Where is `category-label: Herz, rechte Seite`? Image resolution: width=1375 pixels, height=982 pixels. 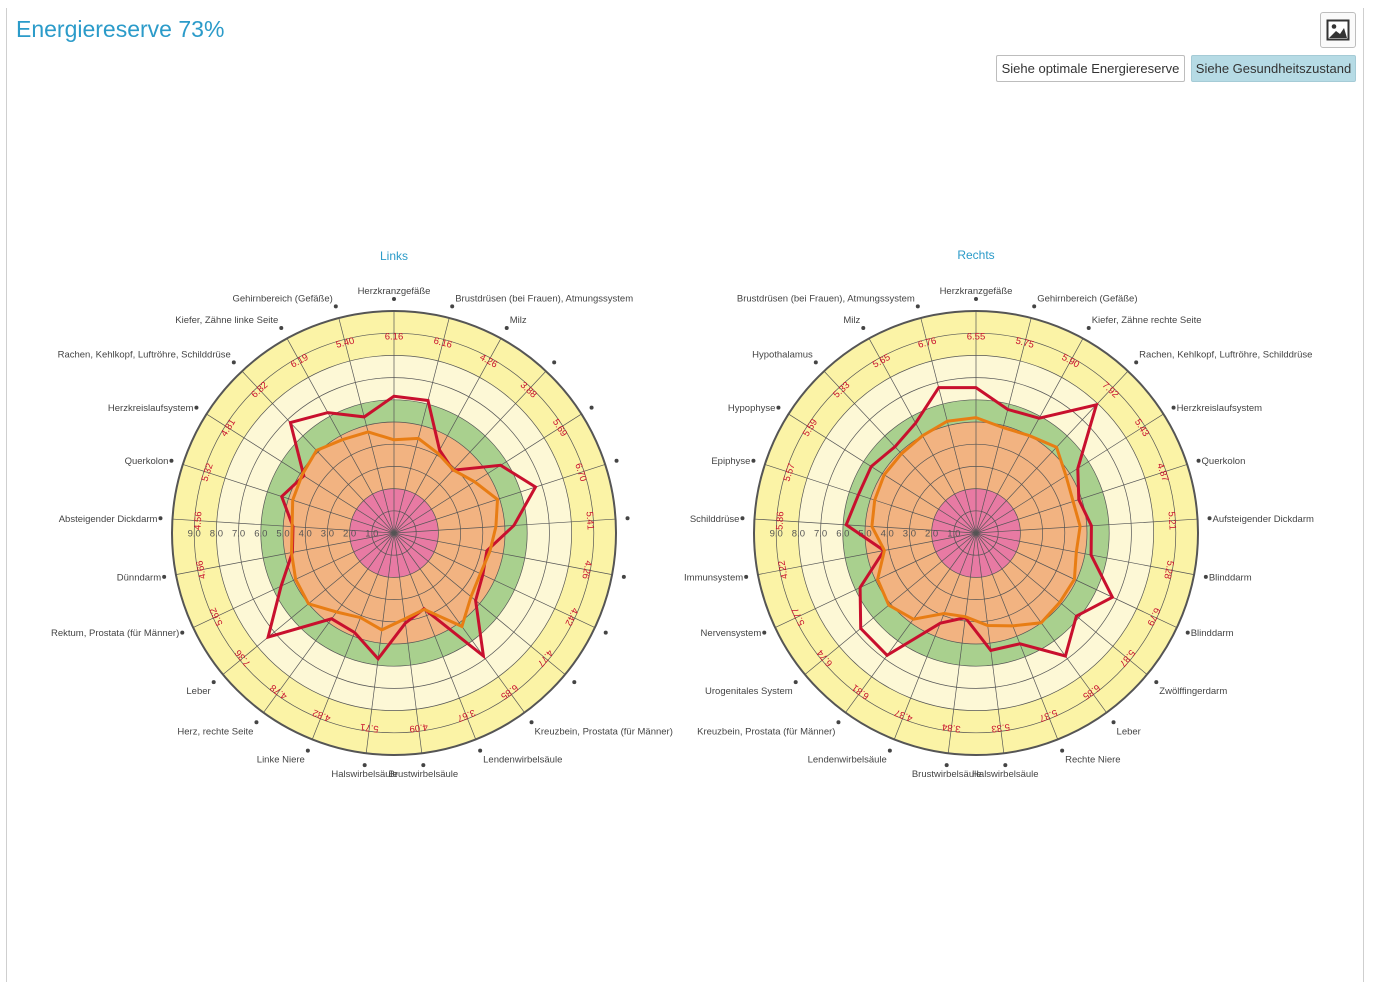 category-label: Herz, rechte Seite is located at coordinates (215, 731).